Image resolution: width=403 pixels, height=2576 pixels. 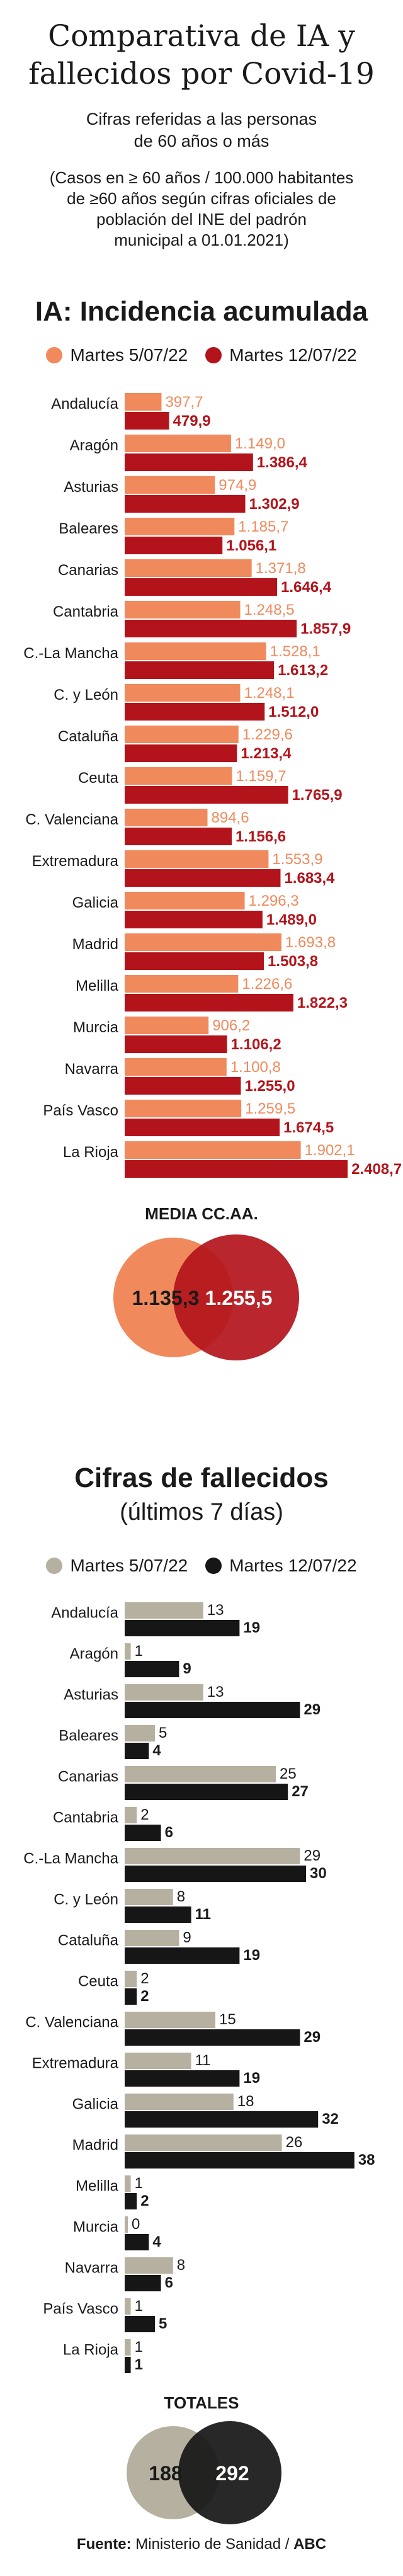 I want to click on ia-summary-value-s1: 1.135,3, so click(x=166, y=1298).